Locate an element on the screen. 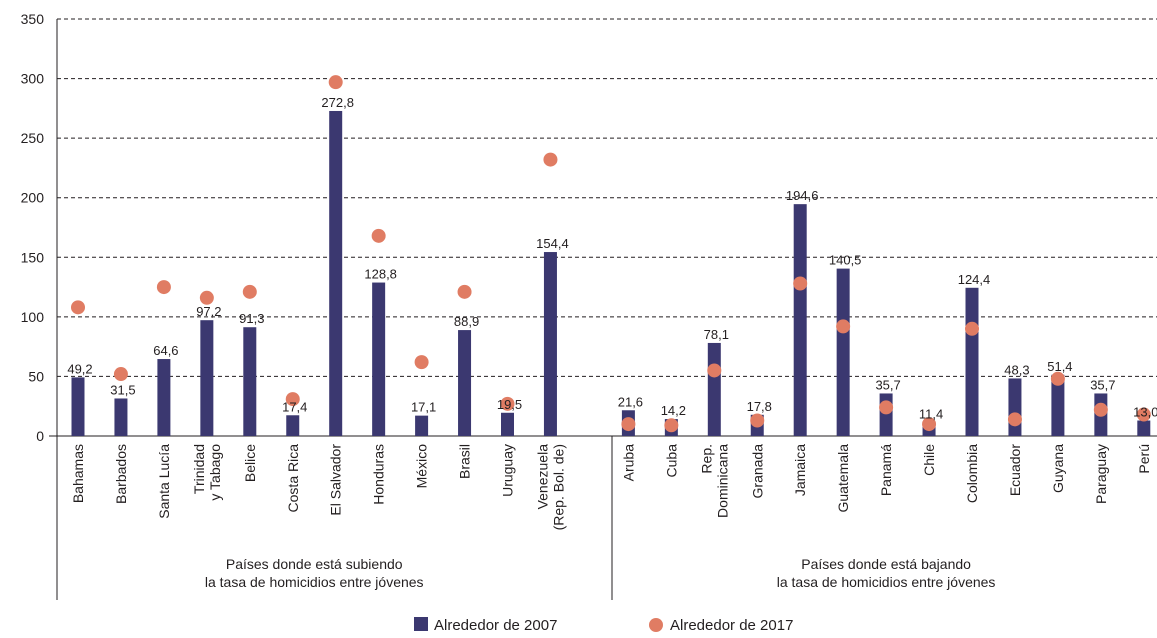 The height and width of the screenshot is (638, 1157). data-label-2007: 19,5 is located at coordinates (509, 404).